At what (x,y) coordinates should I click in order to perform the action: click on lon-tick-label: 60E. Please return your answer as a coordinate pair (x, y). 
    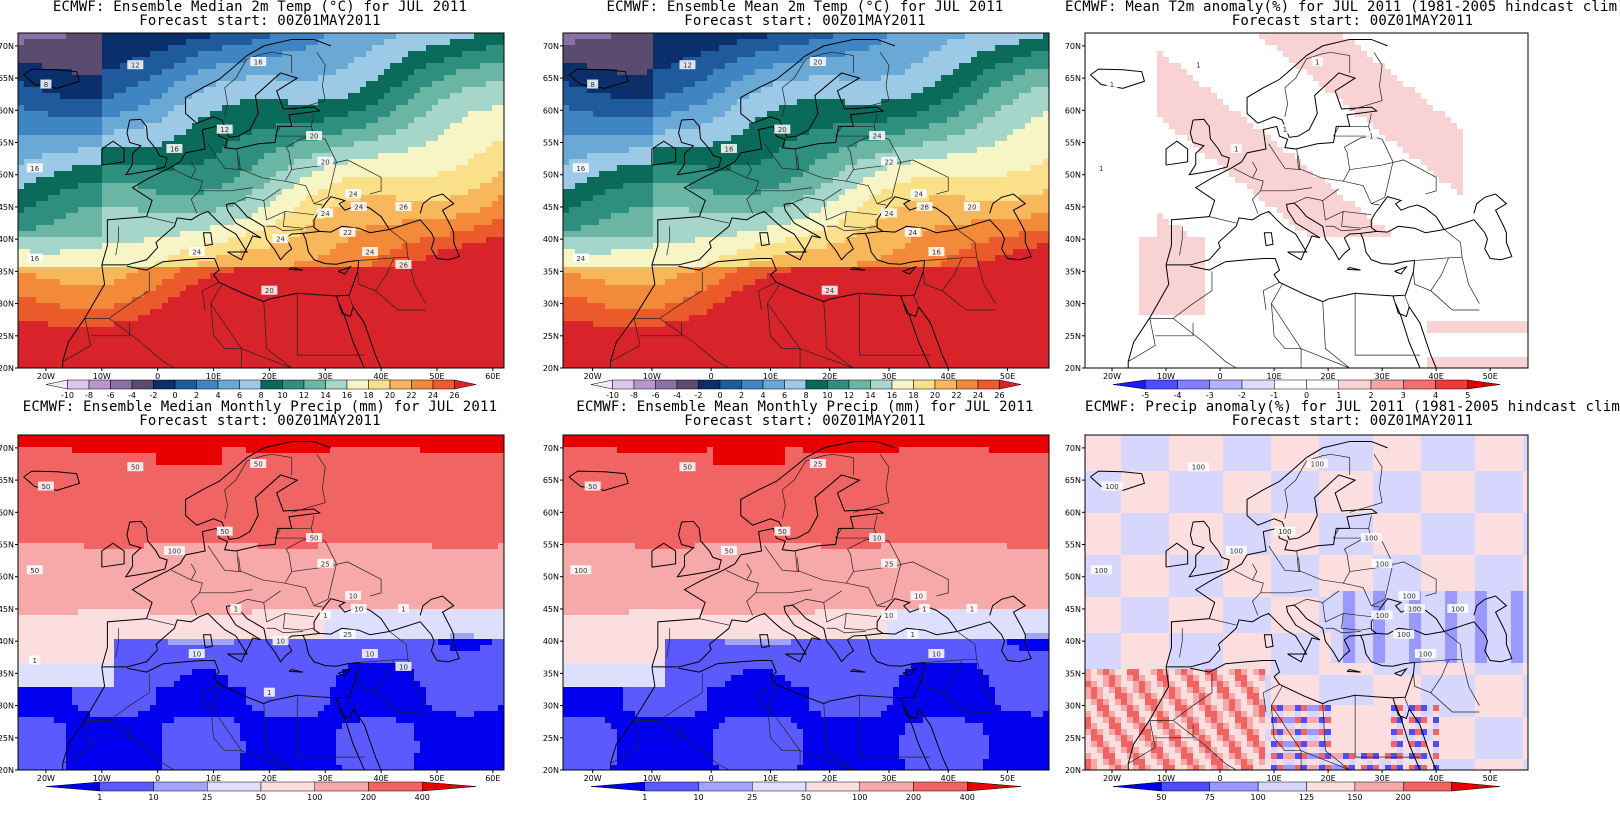
    Looking at the image, I should click on (492, 778).